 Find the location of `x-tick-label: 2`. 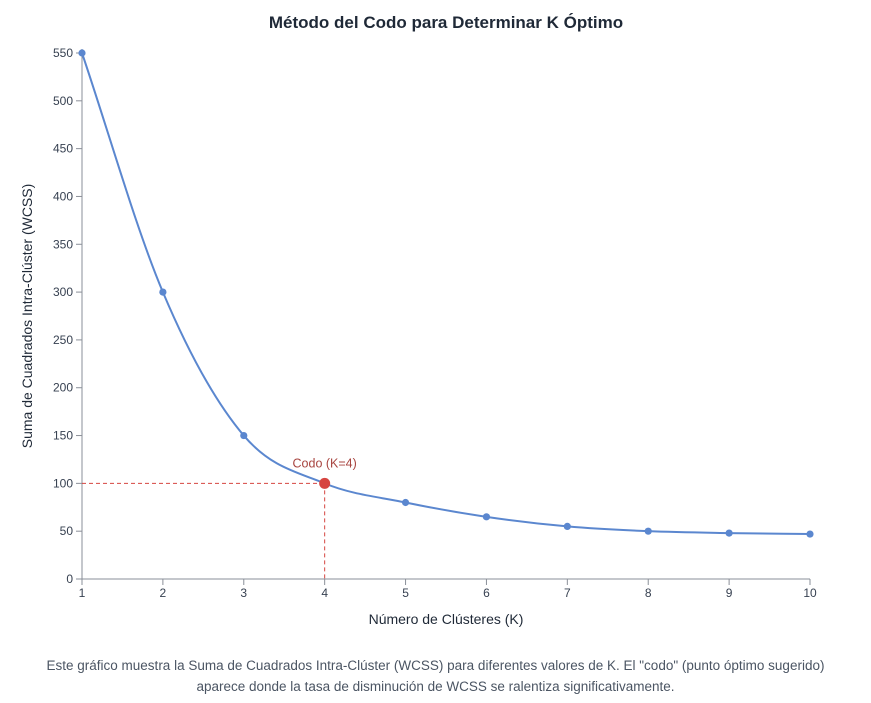

x-tick-label: 2 is located at coordinates (163, 593).